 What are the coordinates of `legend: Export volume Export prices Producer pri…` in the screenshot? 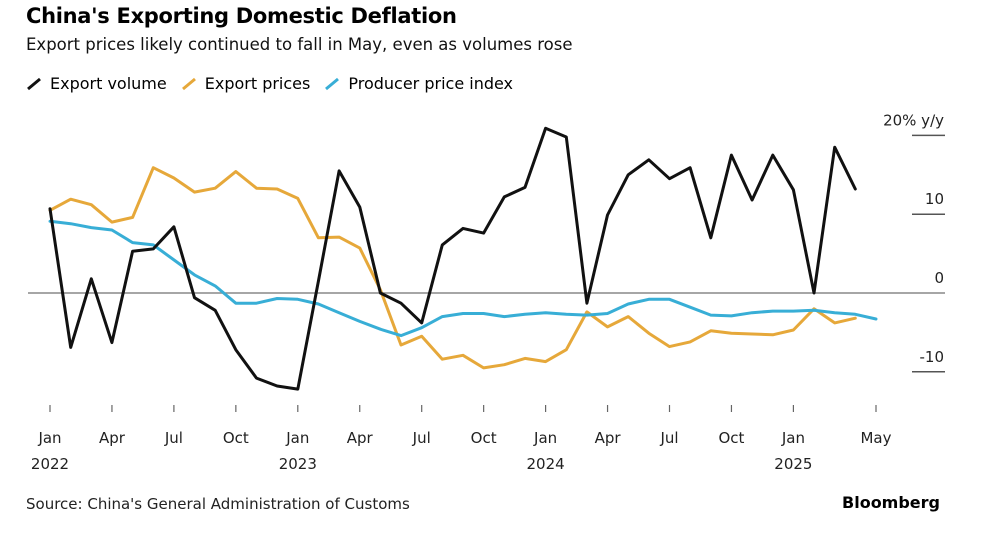 It's located at (269, 83).